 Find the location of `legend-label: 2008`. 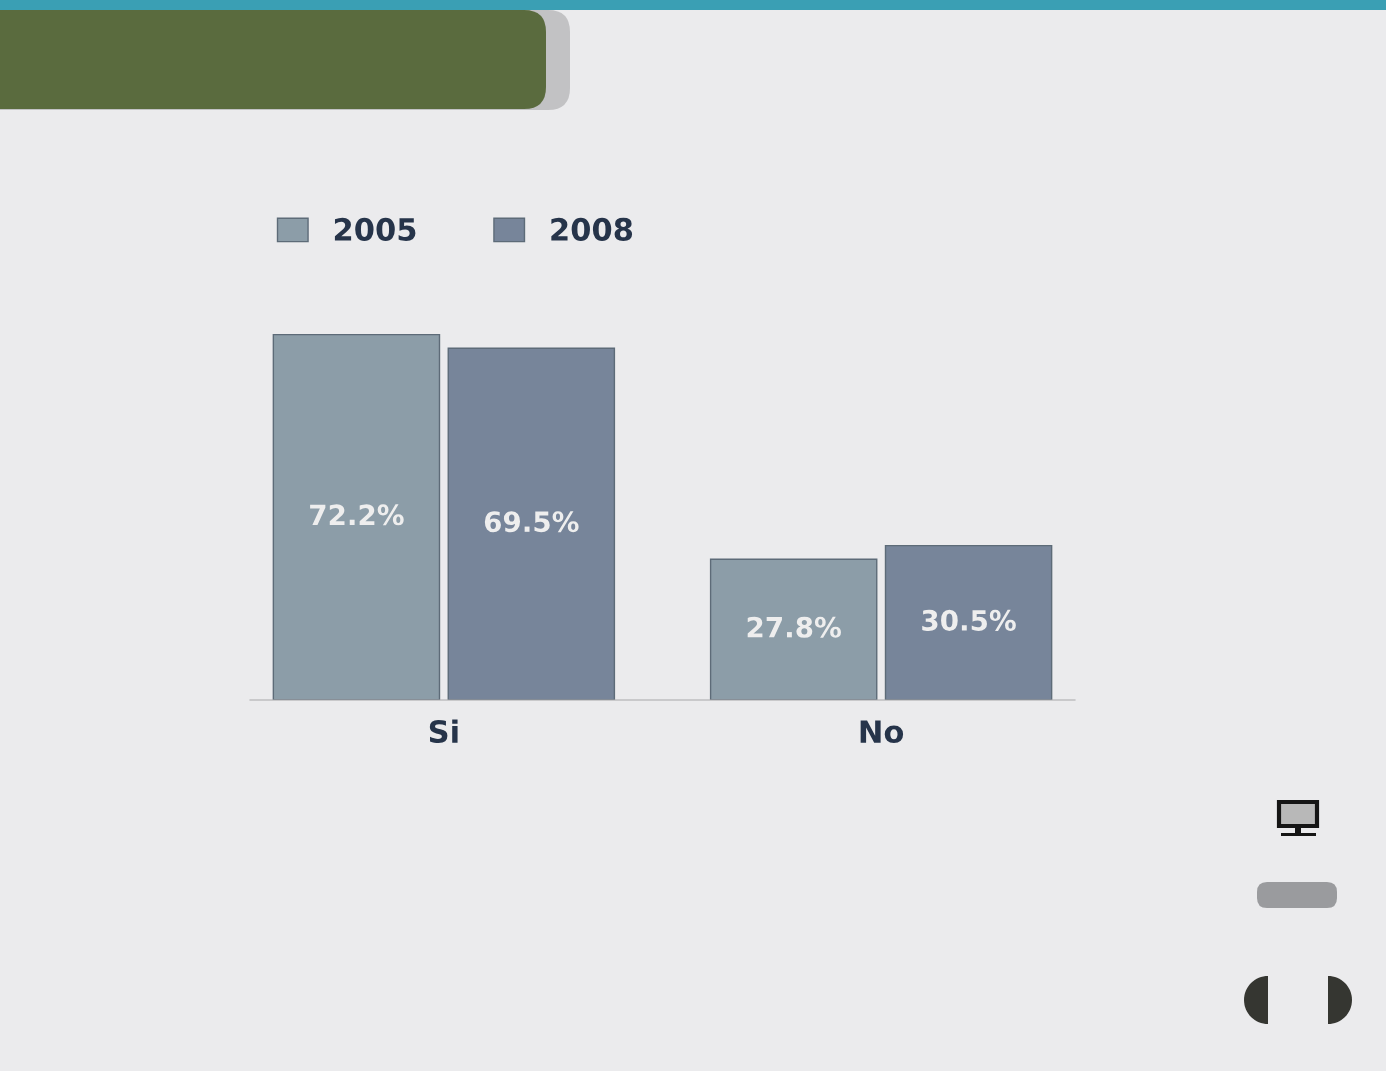

legend-label: 2008 is located at coordinates (592, 229).